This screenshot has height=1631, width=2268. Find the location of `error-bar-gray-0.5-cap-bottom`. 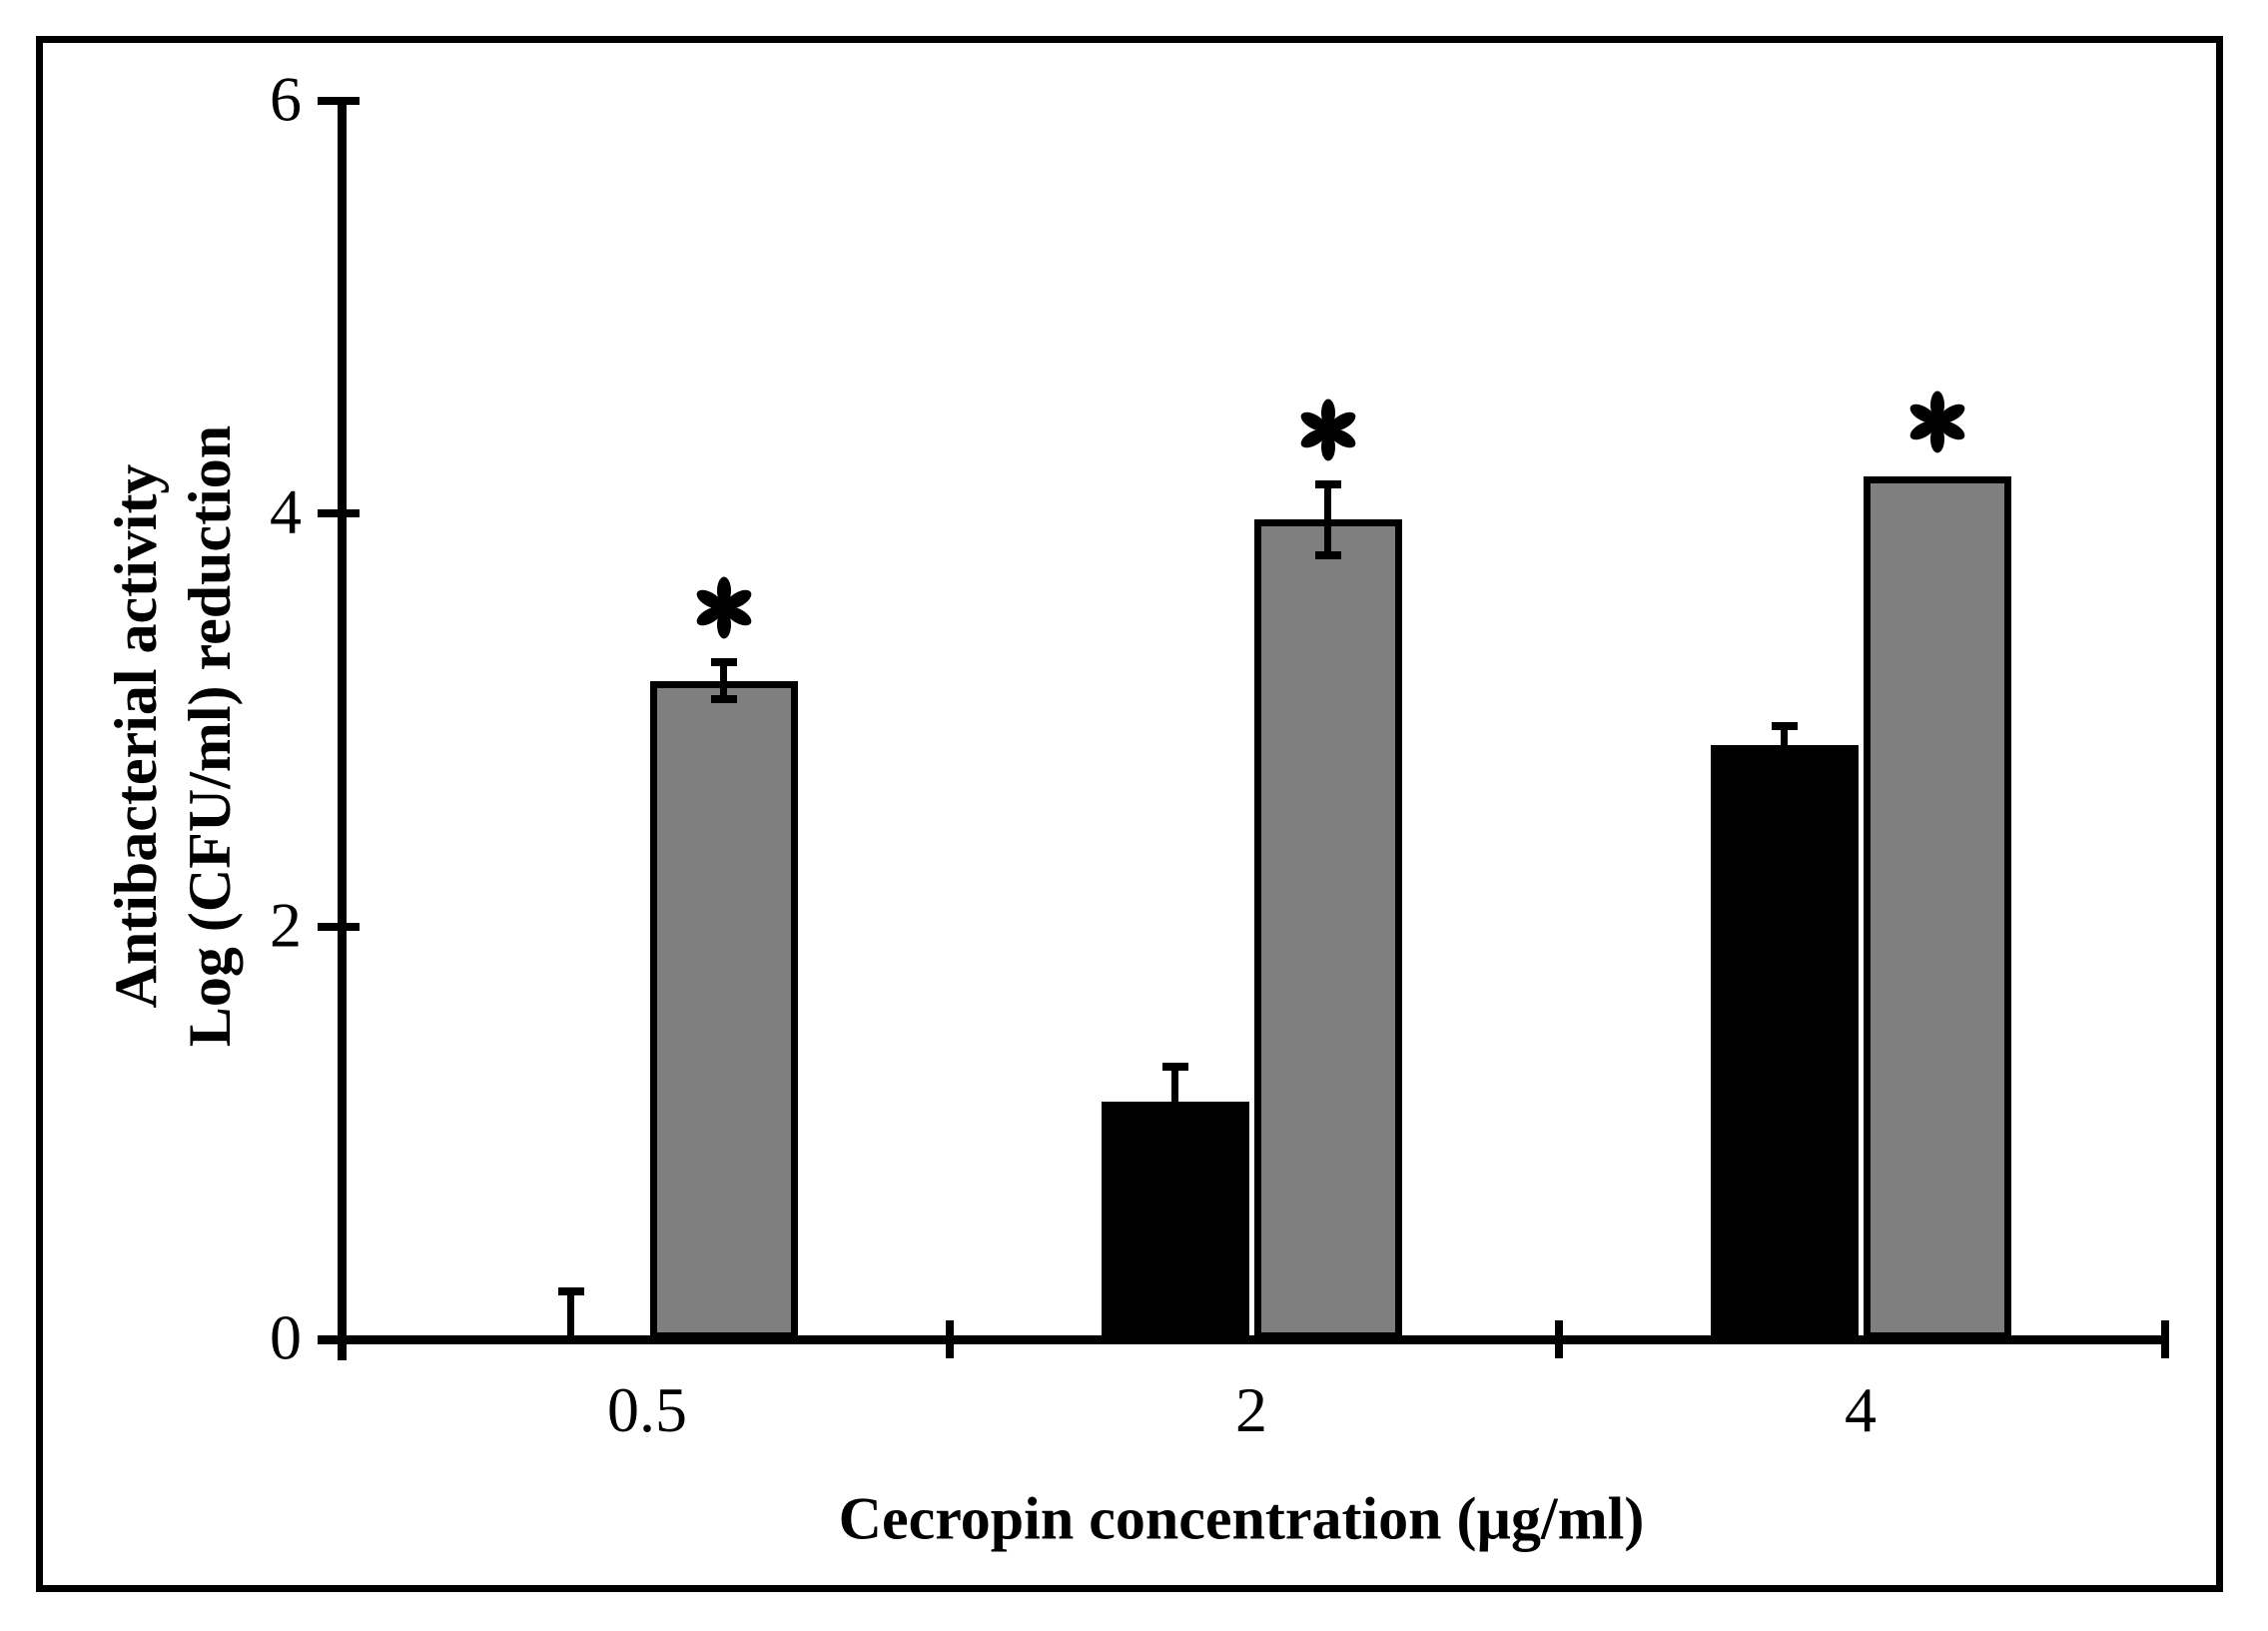

error-bar-gray-0.5-cap-bottom is located at coordinates (723, 699).